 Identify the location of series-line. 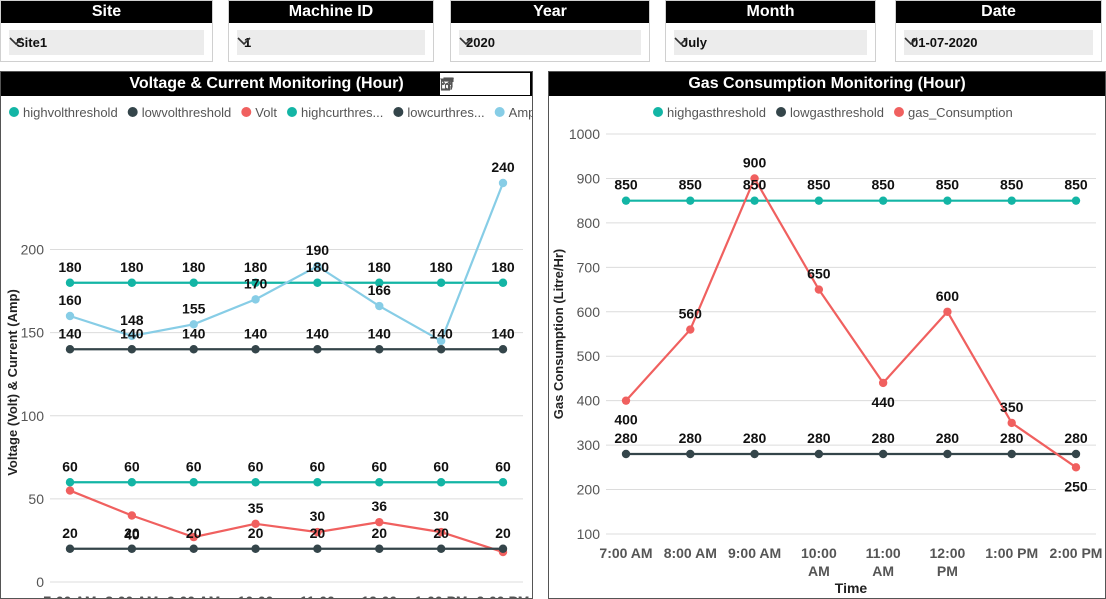
(287, 262).